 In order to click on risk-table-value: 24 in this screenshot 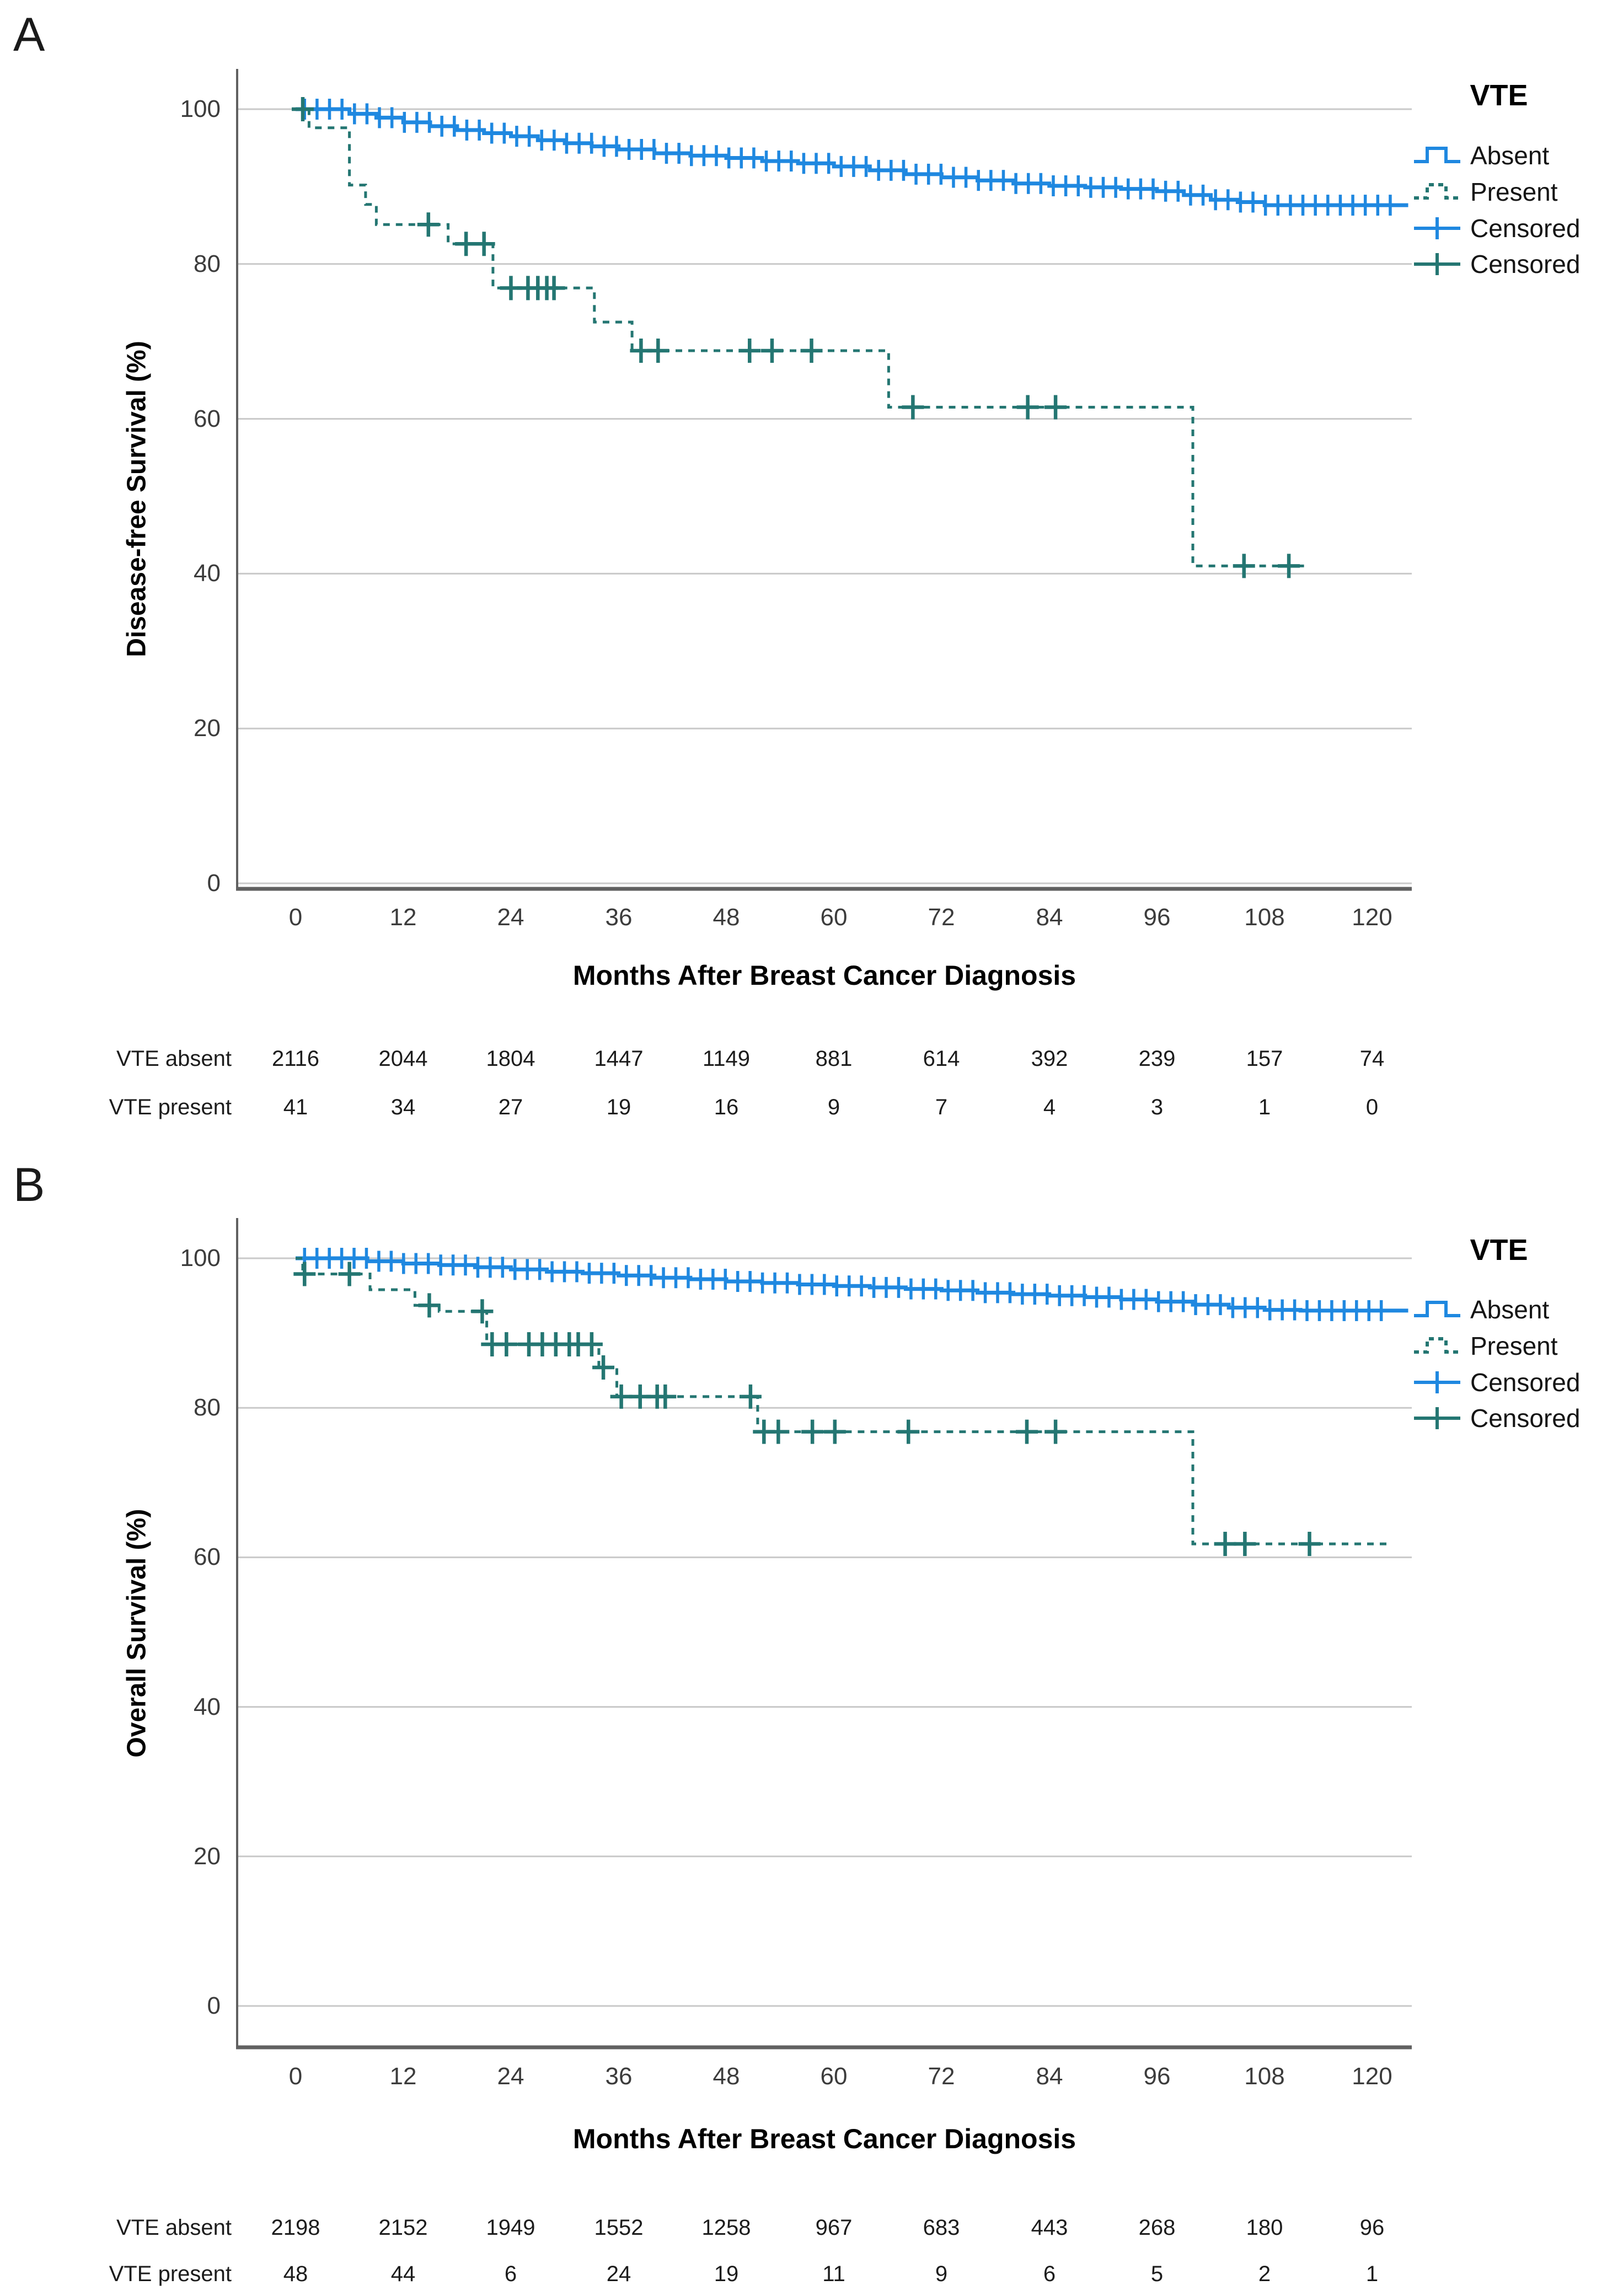, I will do `click(618, 2274)`.